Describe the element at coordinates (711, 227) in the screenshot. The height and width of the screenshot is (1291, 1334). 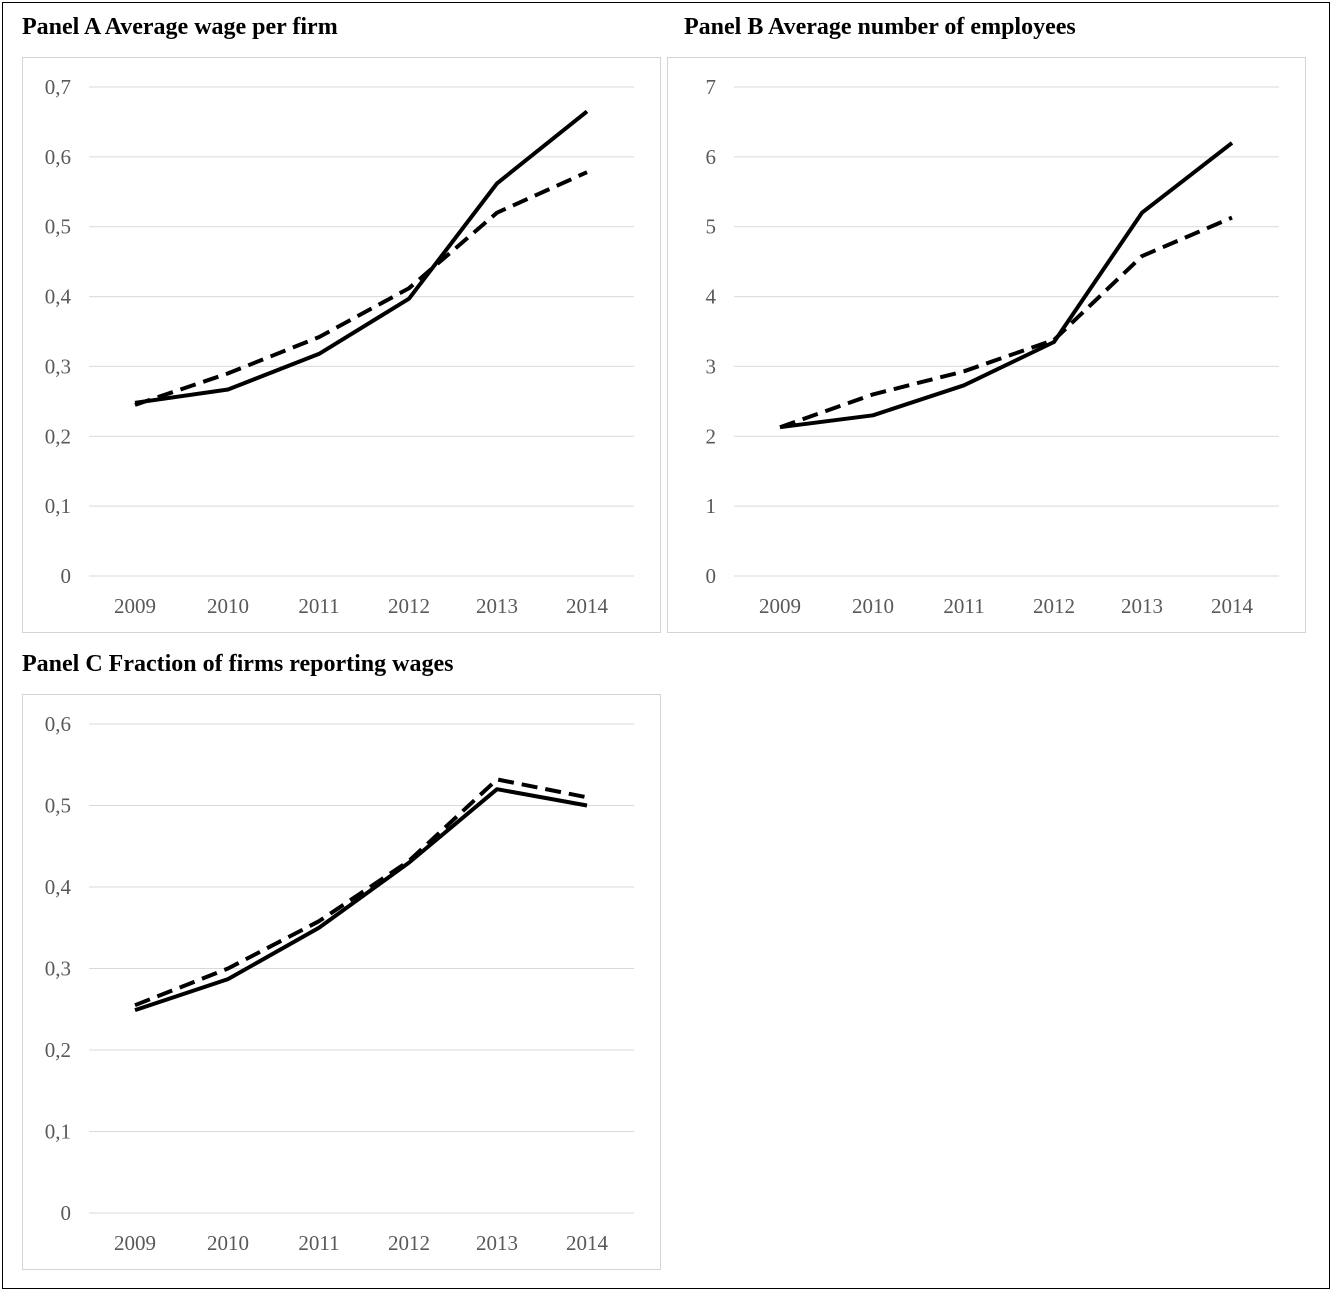
I see `y-tick-label: 5` at that location.